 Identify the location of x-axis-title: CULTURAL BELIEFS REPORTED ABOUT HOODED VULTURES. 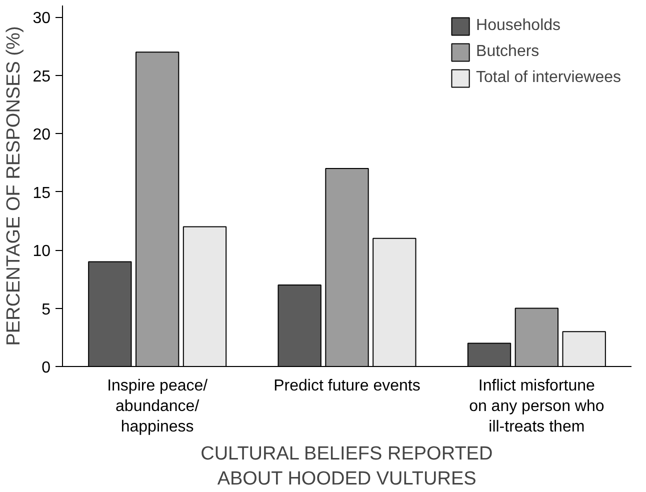
(346, 466).